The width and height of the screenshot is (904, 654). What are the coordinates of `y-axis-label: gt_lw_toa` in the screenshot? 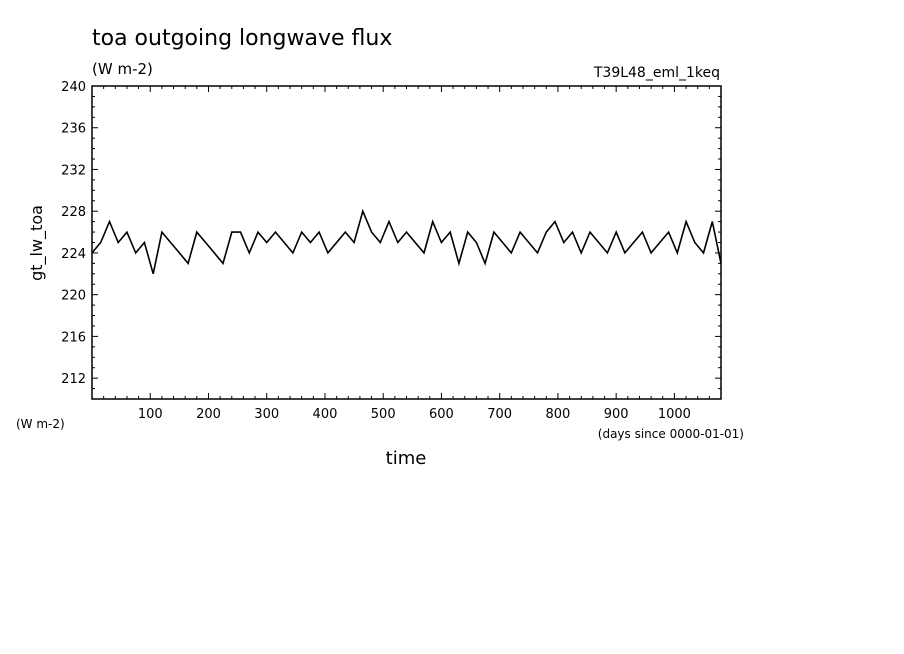 It's located at (37, 243).